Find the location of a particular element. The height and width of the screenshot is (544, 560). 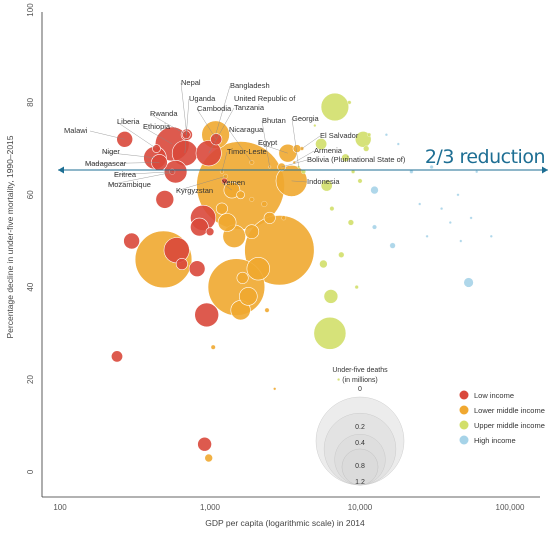

x-tick-label: 100,000 is located at coordinates (510, 507).